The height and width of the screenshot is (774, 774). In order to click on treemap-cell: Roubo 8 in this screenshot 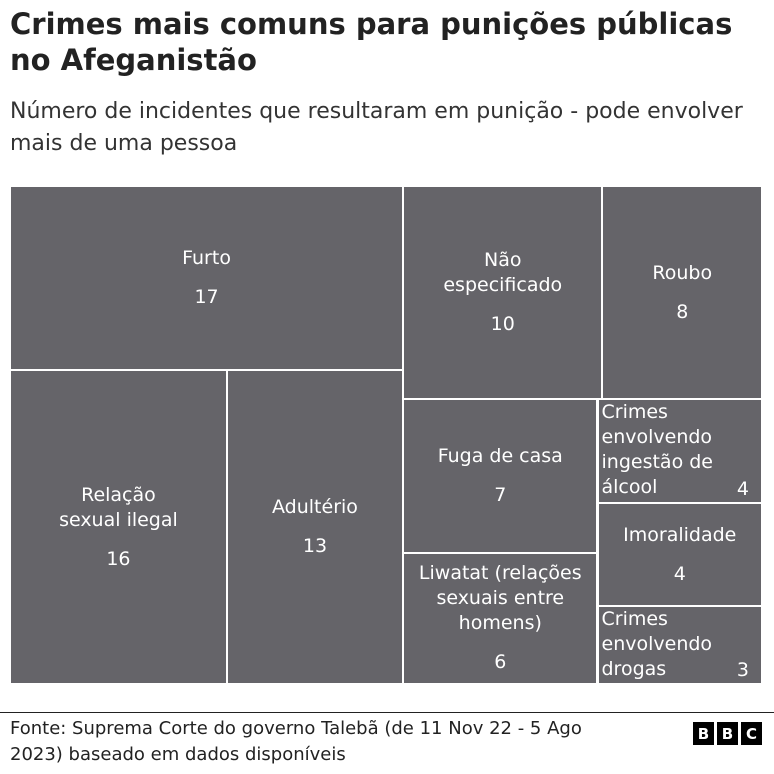, I will do `click(682, 293)`.